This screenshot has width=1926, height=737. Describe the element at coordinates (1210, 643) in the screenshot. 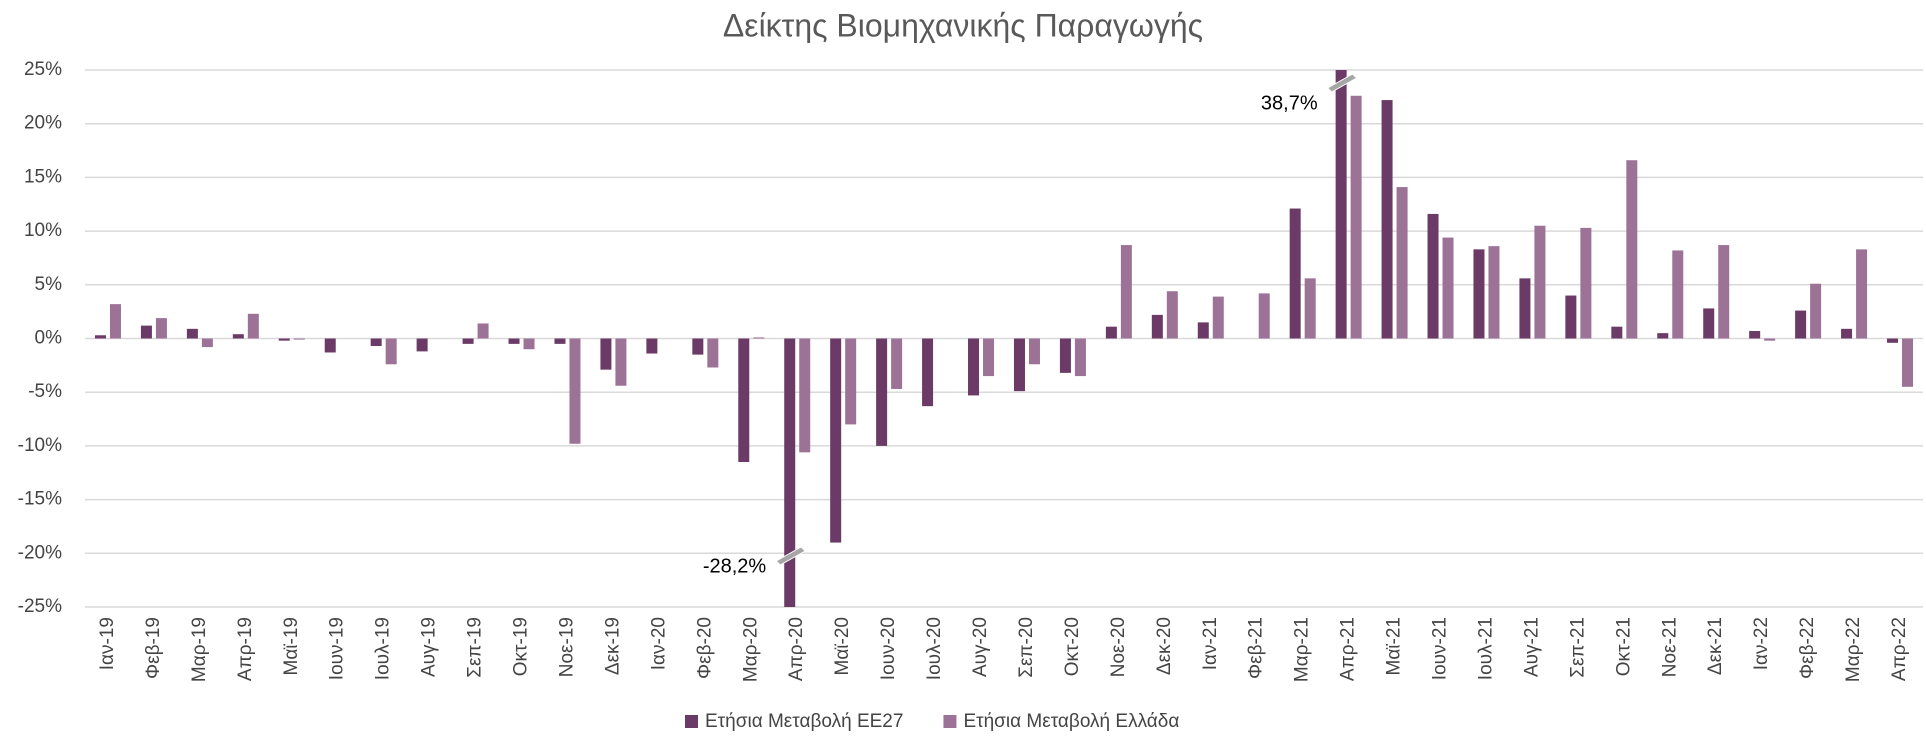

I see `x-tick-label: Ιαν-21` at that location.